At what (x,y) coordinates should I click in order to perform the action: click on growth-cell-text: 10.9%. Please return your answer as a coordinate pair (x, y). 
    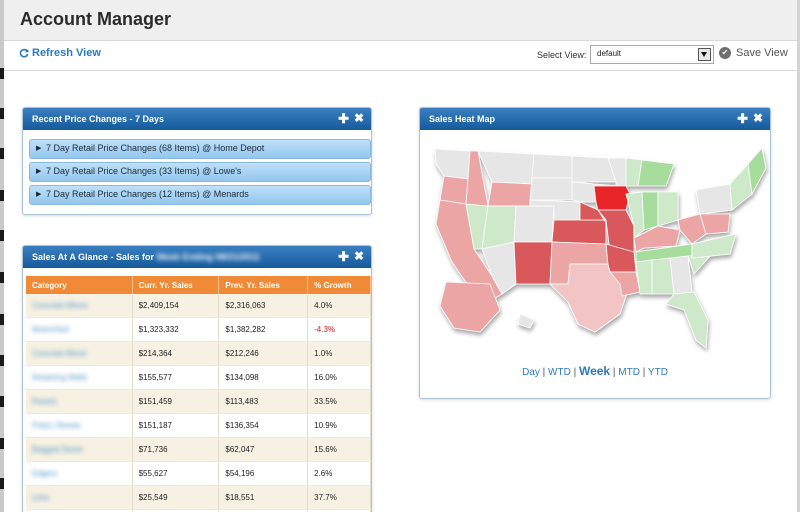
    Looking at the image, I should click on (325, 425).